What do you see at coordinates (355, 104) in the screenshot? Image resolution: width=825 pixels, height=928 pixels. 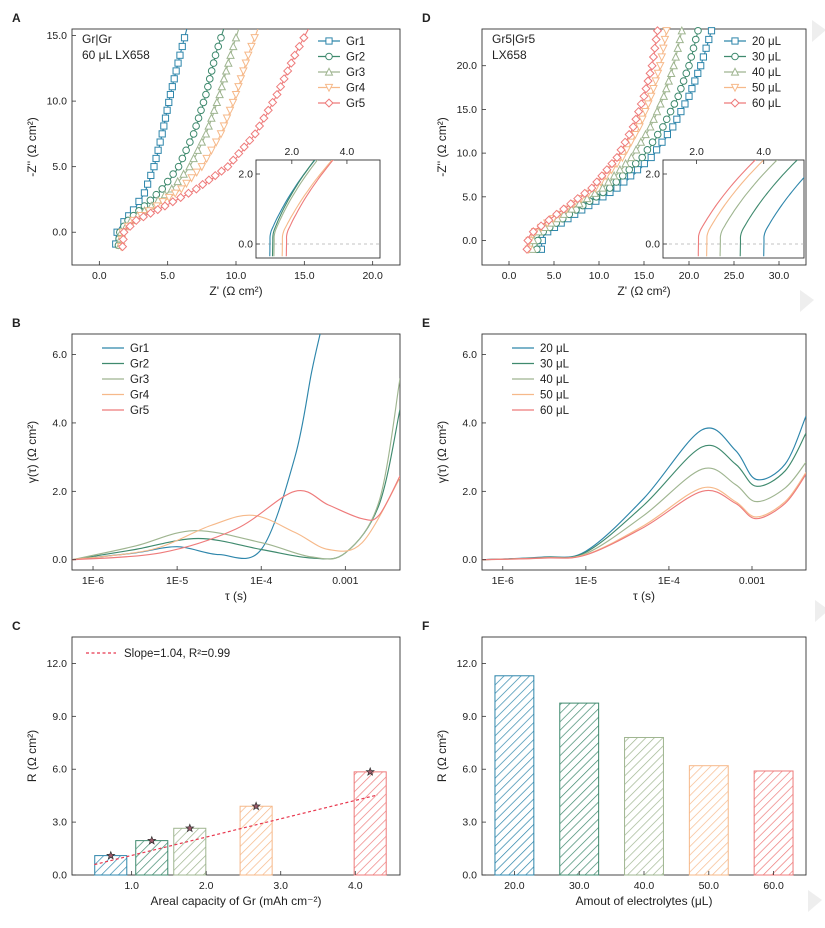 I see `legend-label: Gr5` at bounding box center [355, 104].